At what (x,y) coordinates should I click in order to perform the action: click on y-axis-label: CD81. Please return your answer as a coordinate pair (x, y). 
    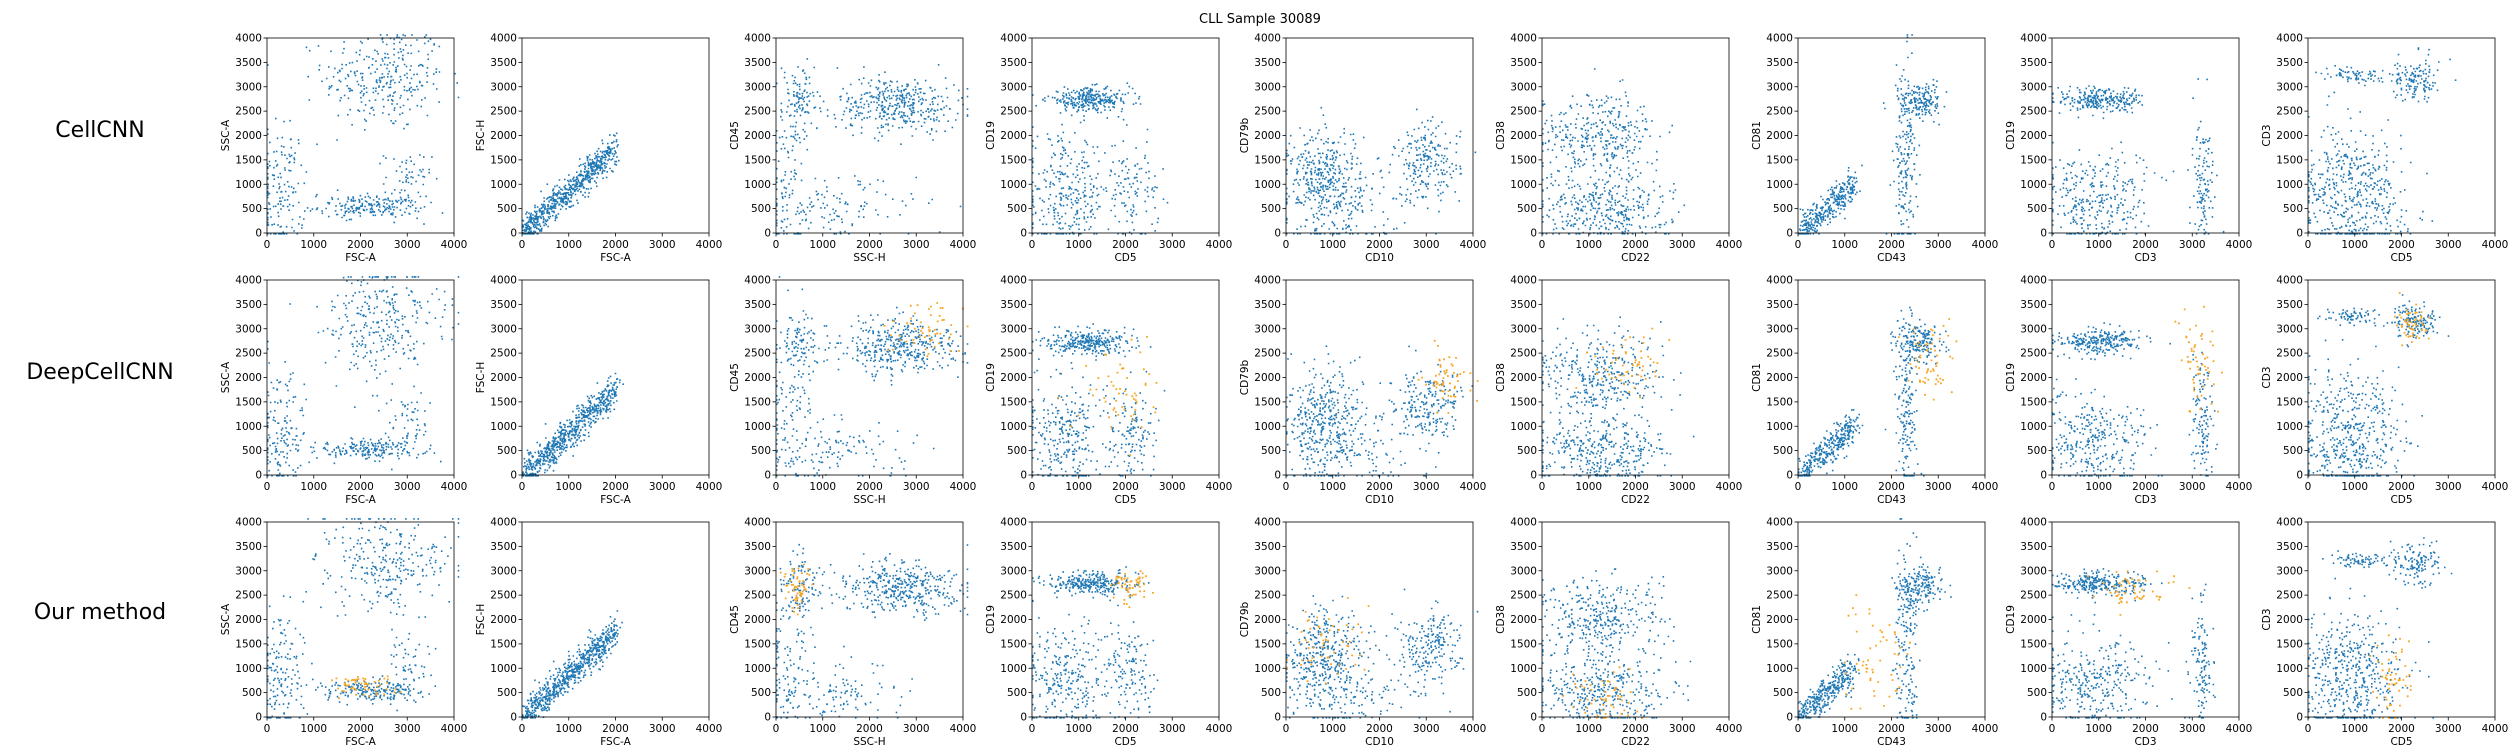
    Looking at the image, I should click on (1757, 619).